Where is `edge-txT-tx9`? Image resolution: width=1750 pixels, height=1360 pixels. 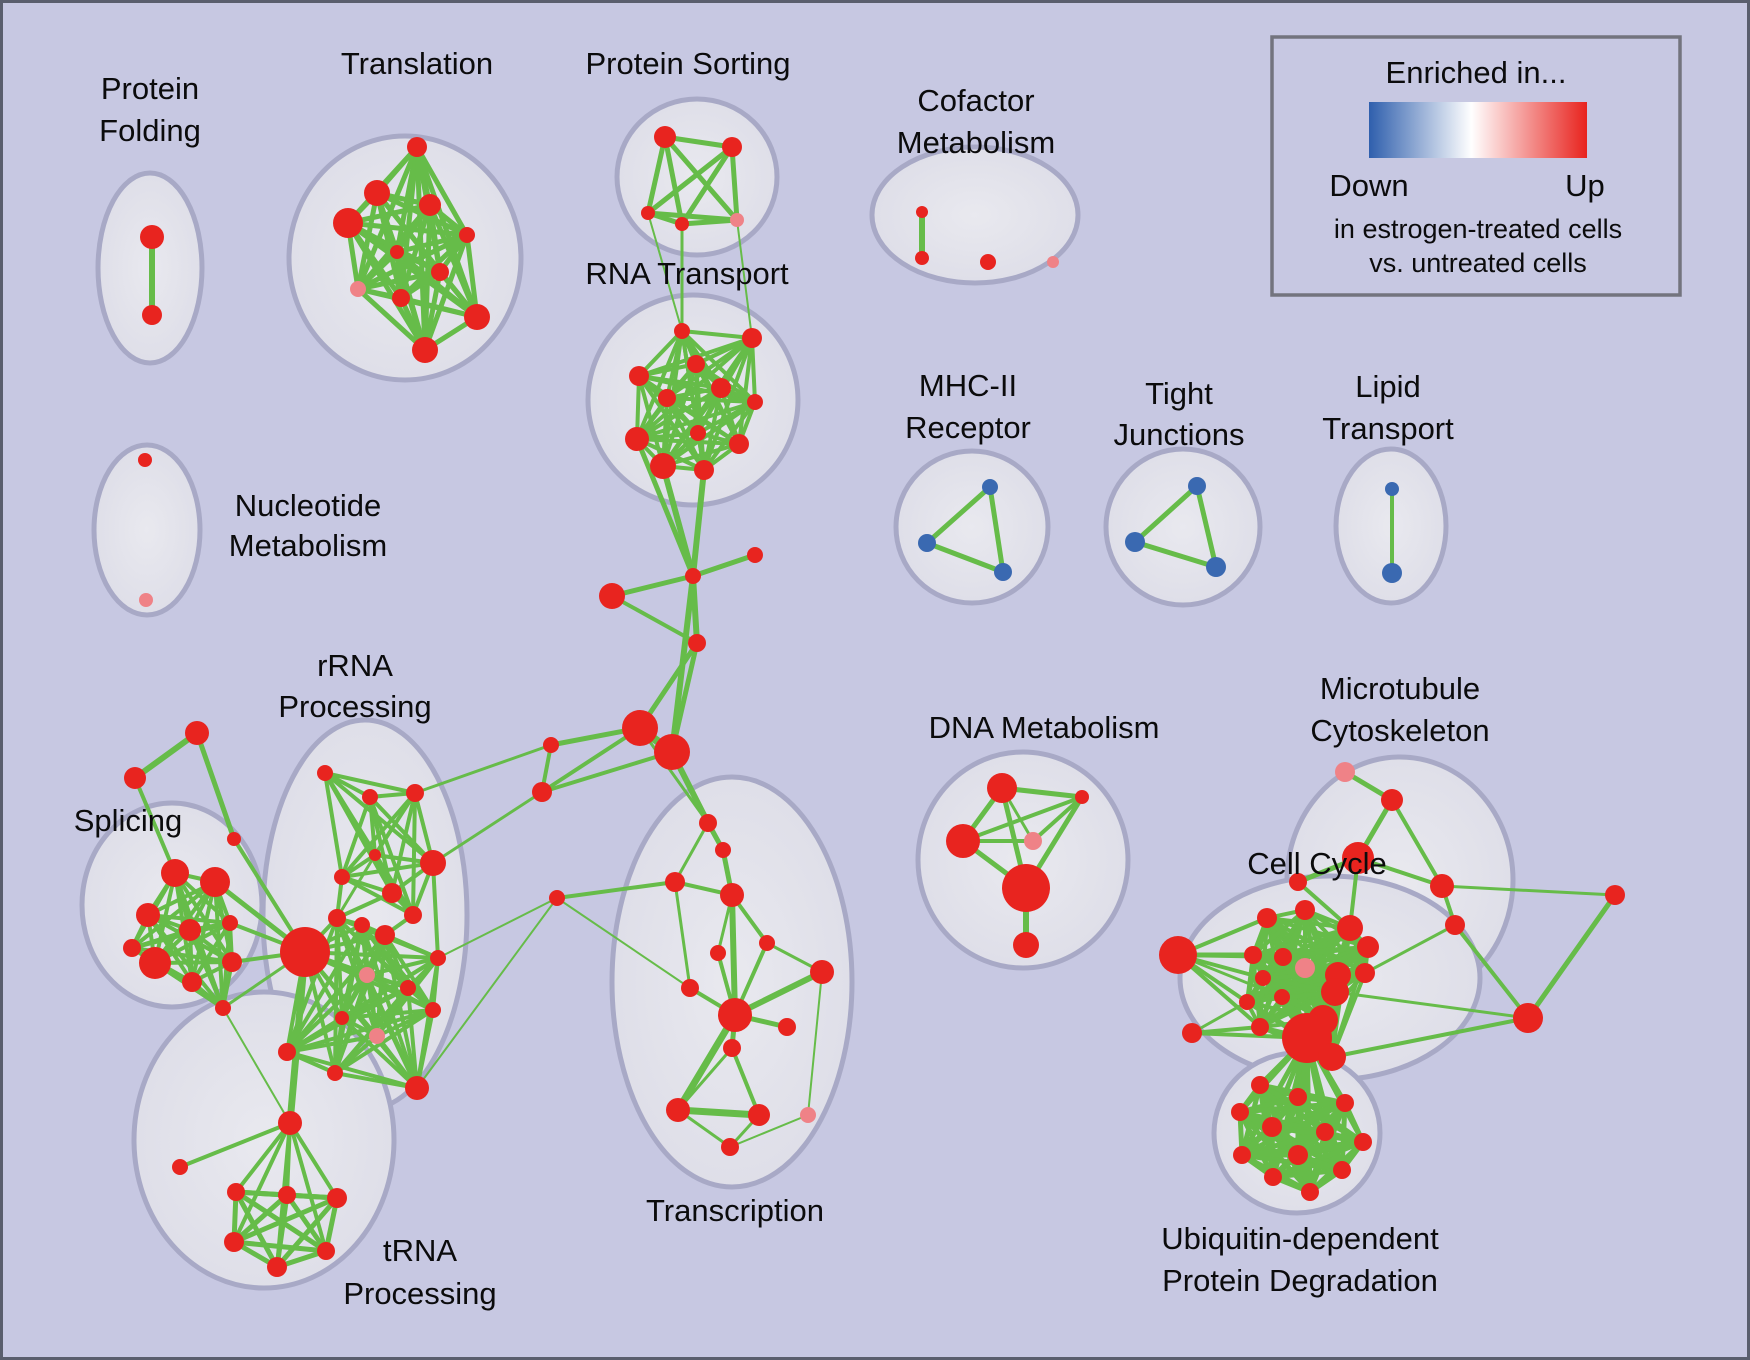
edge-txT-tx9 is located at coordinates (706, 1062).